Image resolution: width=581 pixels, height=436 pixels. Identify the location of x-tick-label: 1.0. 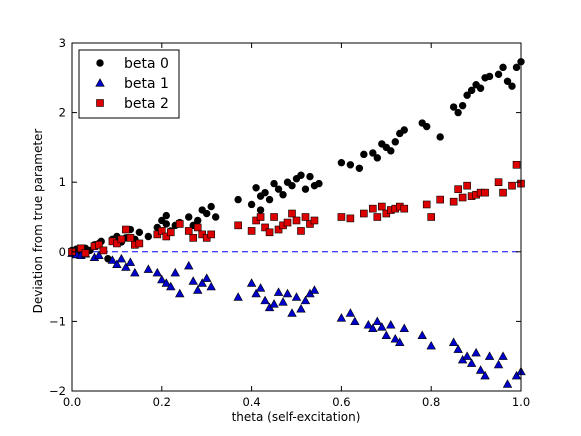
(521, 402).